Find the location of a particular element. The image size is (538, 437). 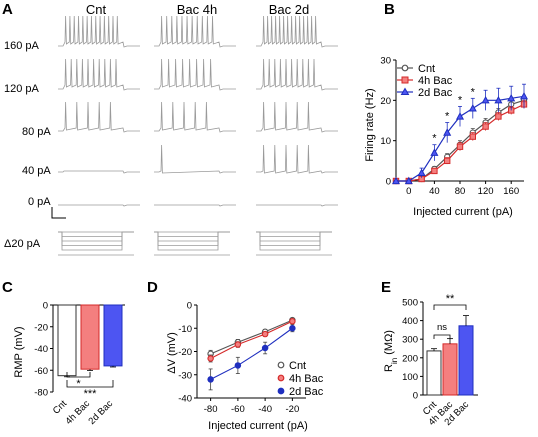

y-tick-label: -60 is located at coordinates (41, 371).